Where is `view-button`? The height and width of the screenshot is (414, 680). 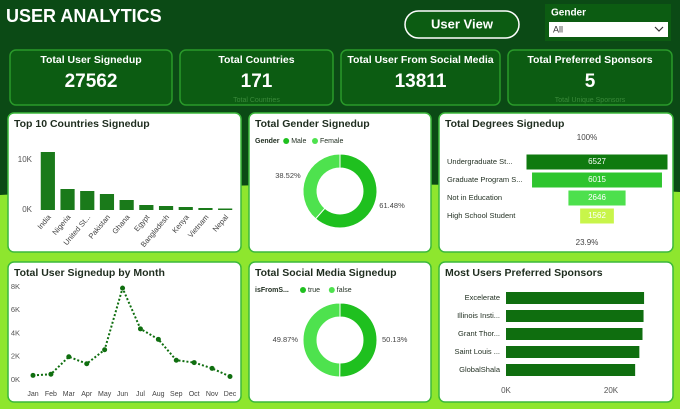
view-button is located at coordinates (462, 24).